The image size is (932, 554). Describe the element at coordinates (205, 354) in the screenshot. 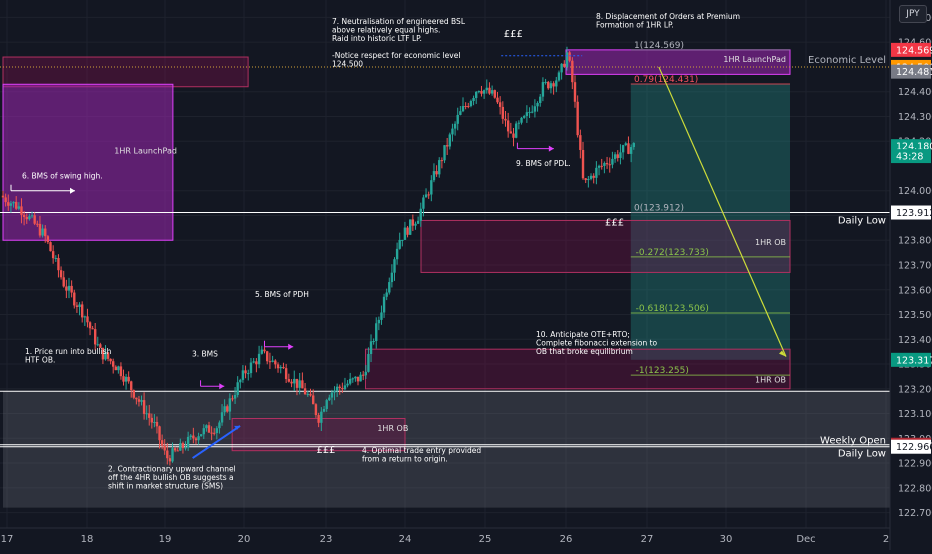

I see `annotation-note-3: 3. BMS` at that location.